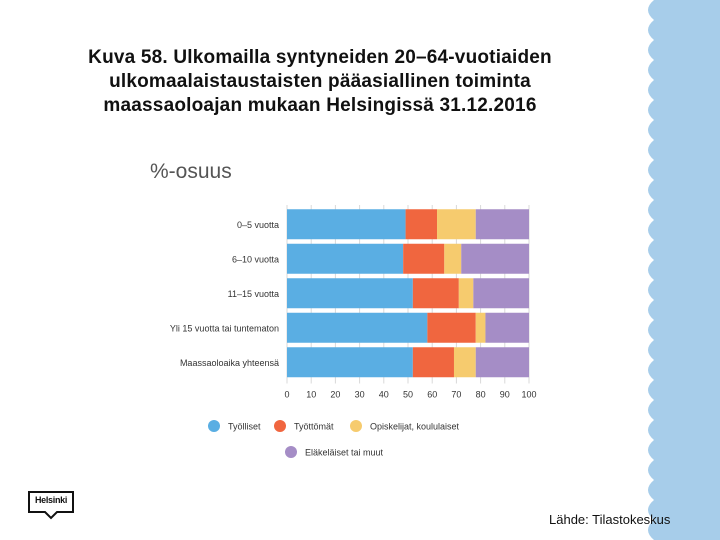  What do you see at coordinates (505, 395) in the screenshot?
I see `x-tick-label-90: 90` at bounding box center [505, 395].